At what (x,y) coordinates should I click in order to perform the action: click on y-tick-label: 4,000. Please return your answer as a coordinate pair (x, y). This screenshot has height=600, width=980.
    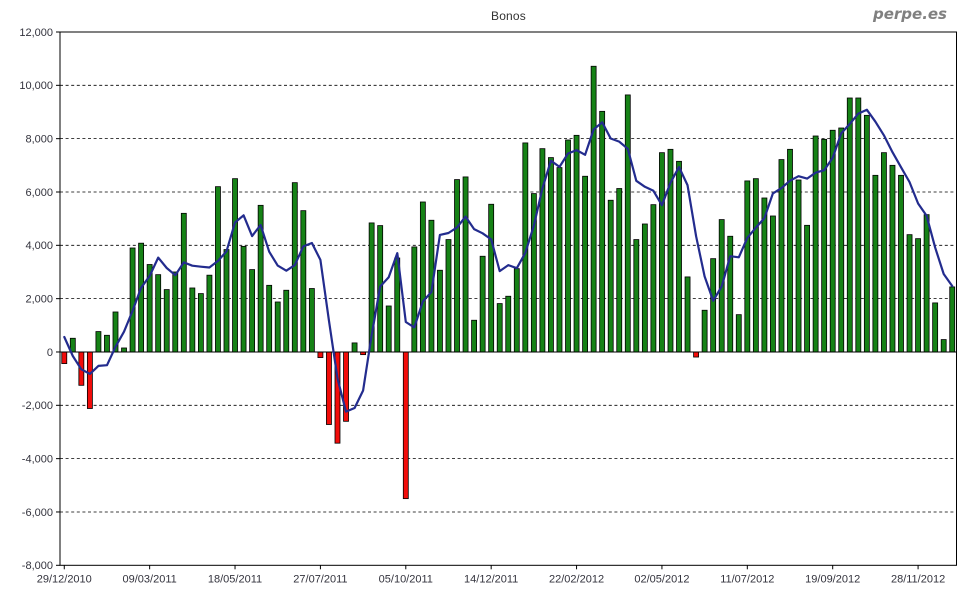
    Looking at the image, I should click on (39, 246).